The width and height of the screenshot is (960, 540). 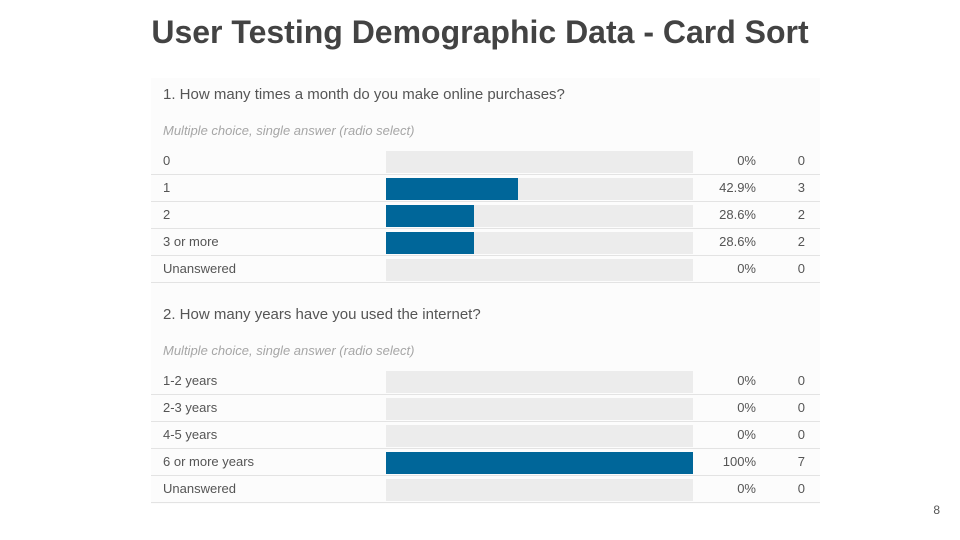 What do you see at coordinates (190, 380) in the screenshot?
I see `answer-label: 1-2 years` at bounding box center [190, 380].